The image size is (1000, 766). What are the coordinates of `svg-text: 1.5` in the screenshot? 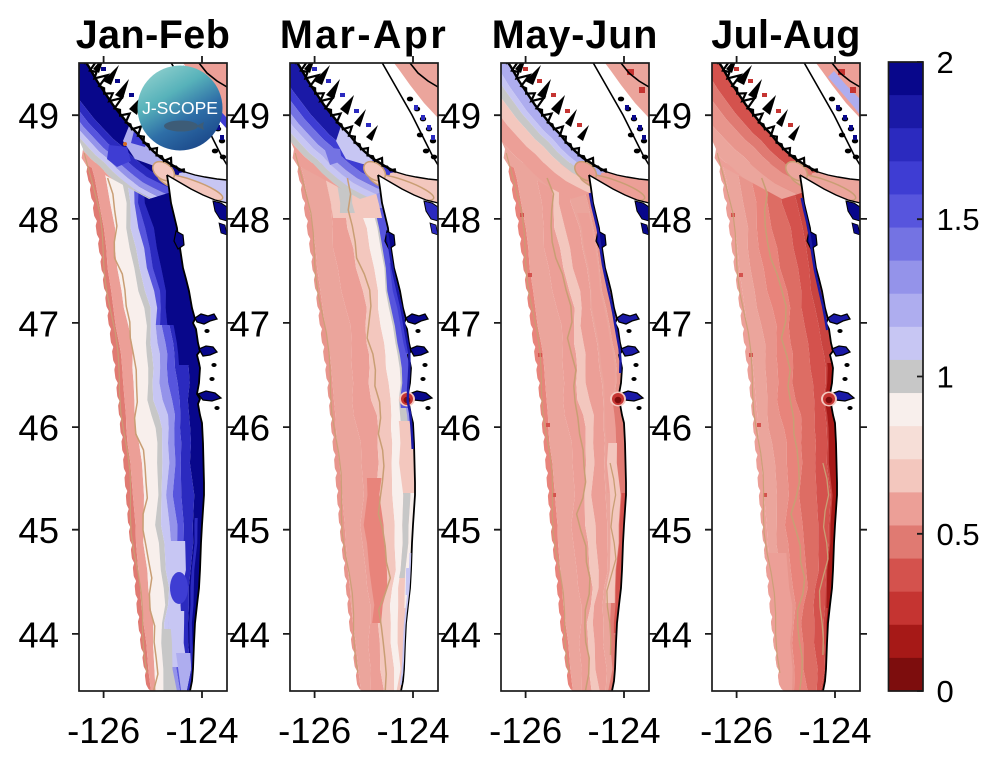 It's located at (958, 219).